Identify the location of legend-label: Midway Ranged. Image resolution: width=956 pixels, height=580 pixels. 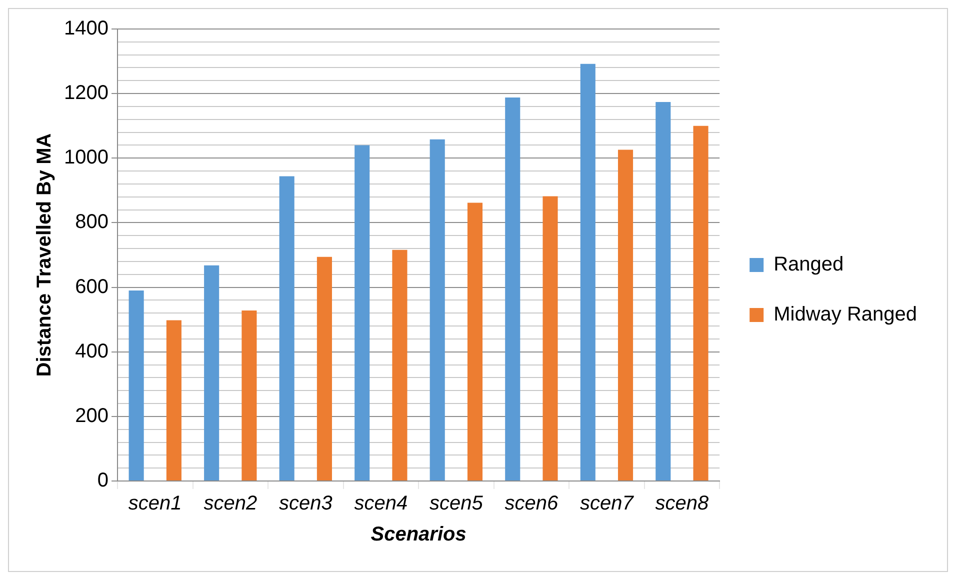
(846, 315).